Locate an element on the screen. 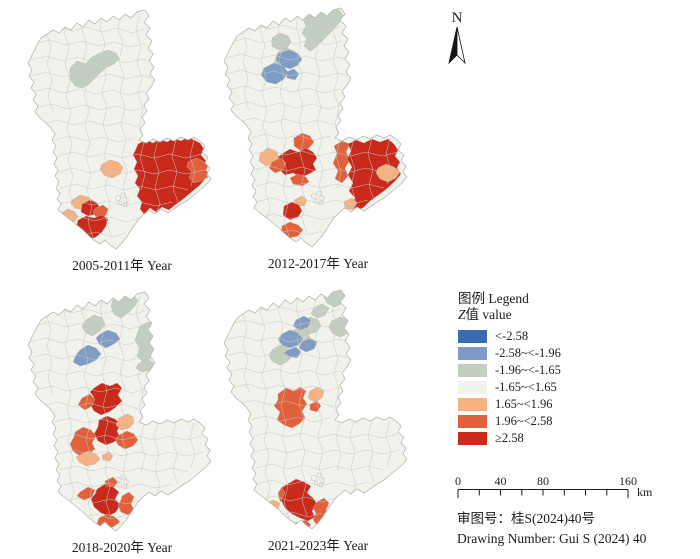  scale-tick-label: 80 is located at coordinates (543, 481).